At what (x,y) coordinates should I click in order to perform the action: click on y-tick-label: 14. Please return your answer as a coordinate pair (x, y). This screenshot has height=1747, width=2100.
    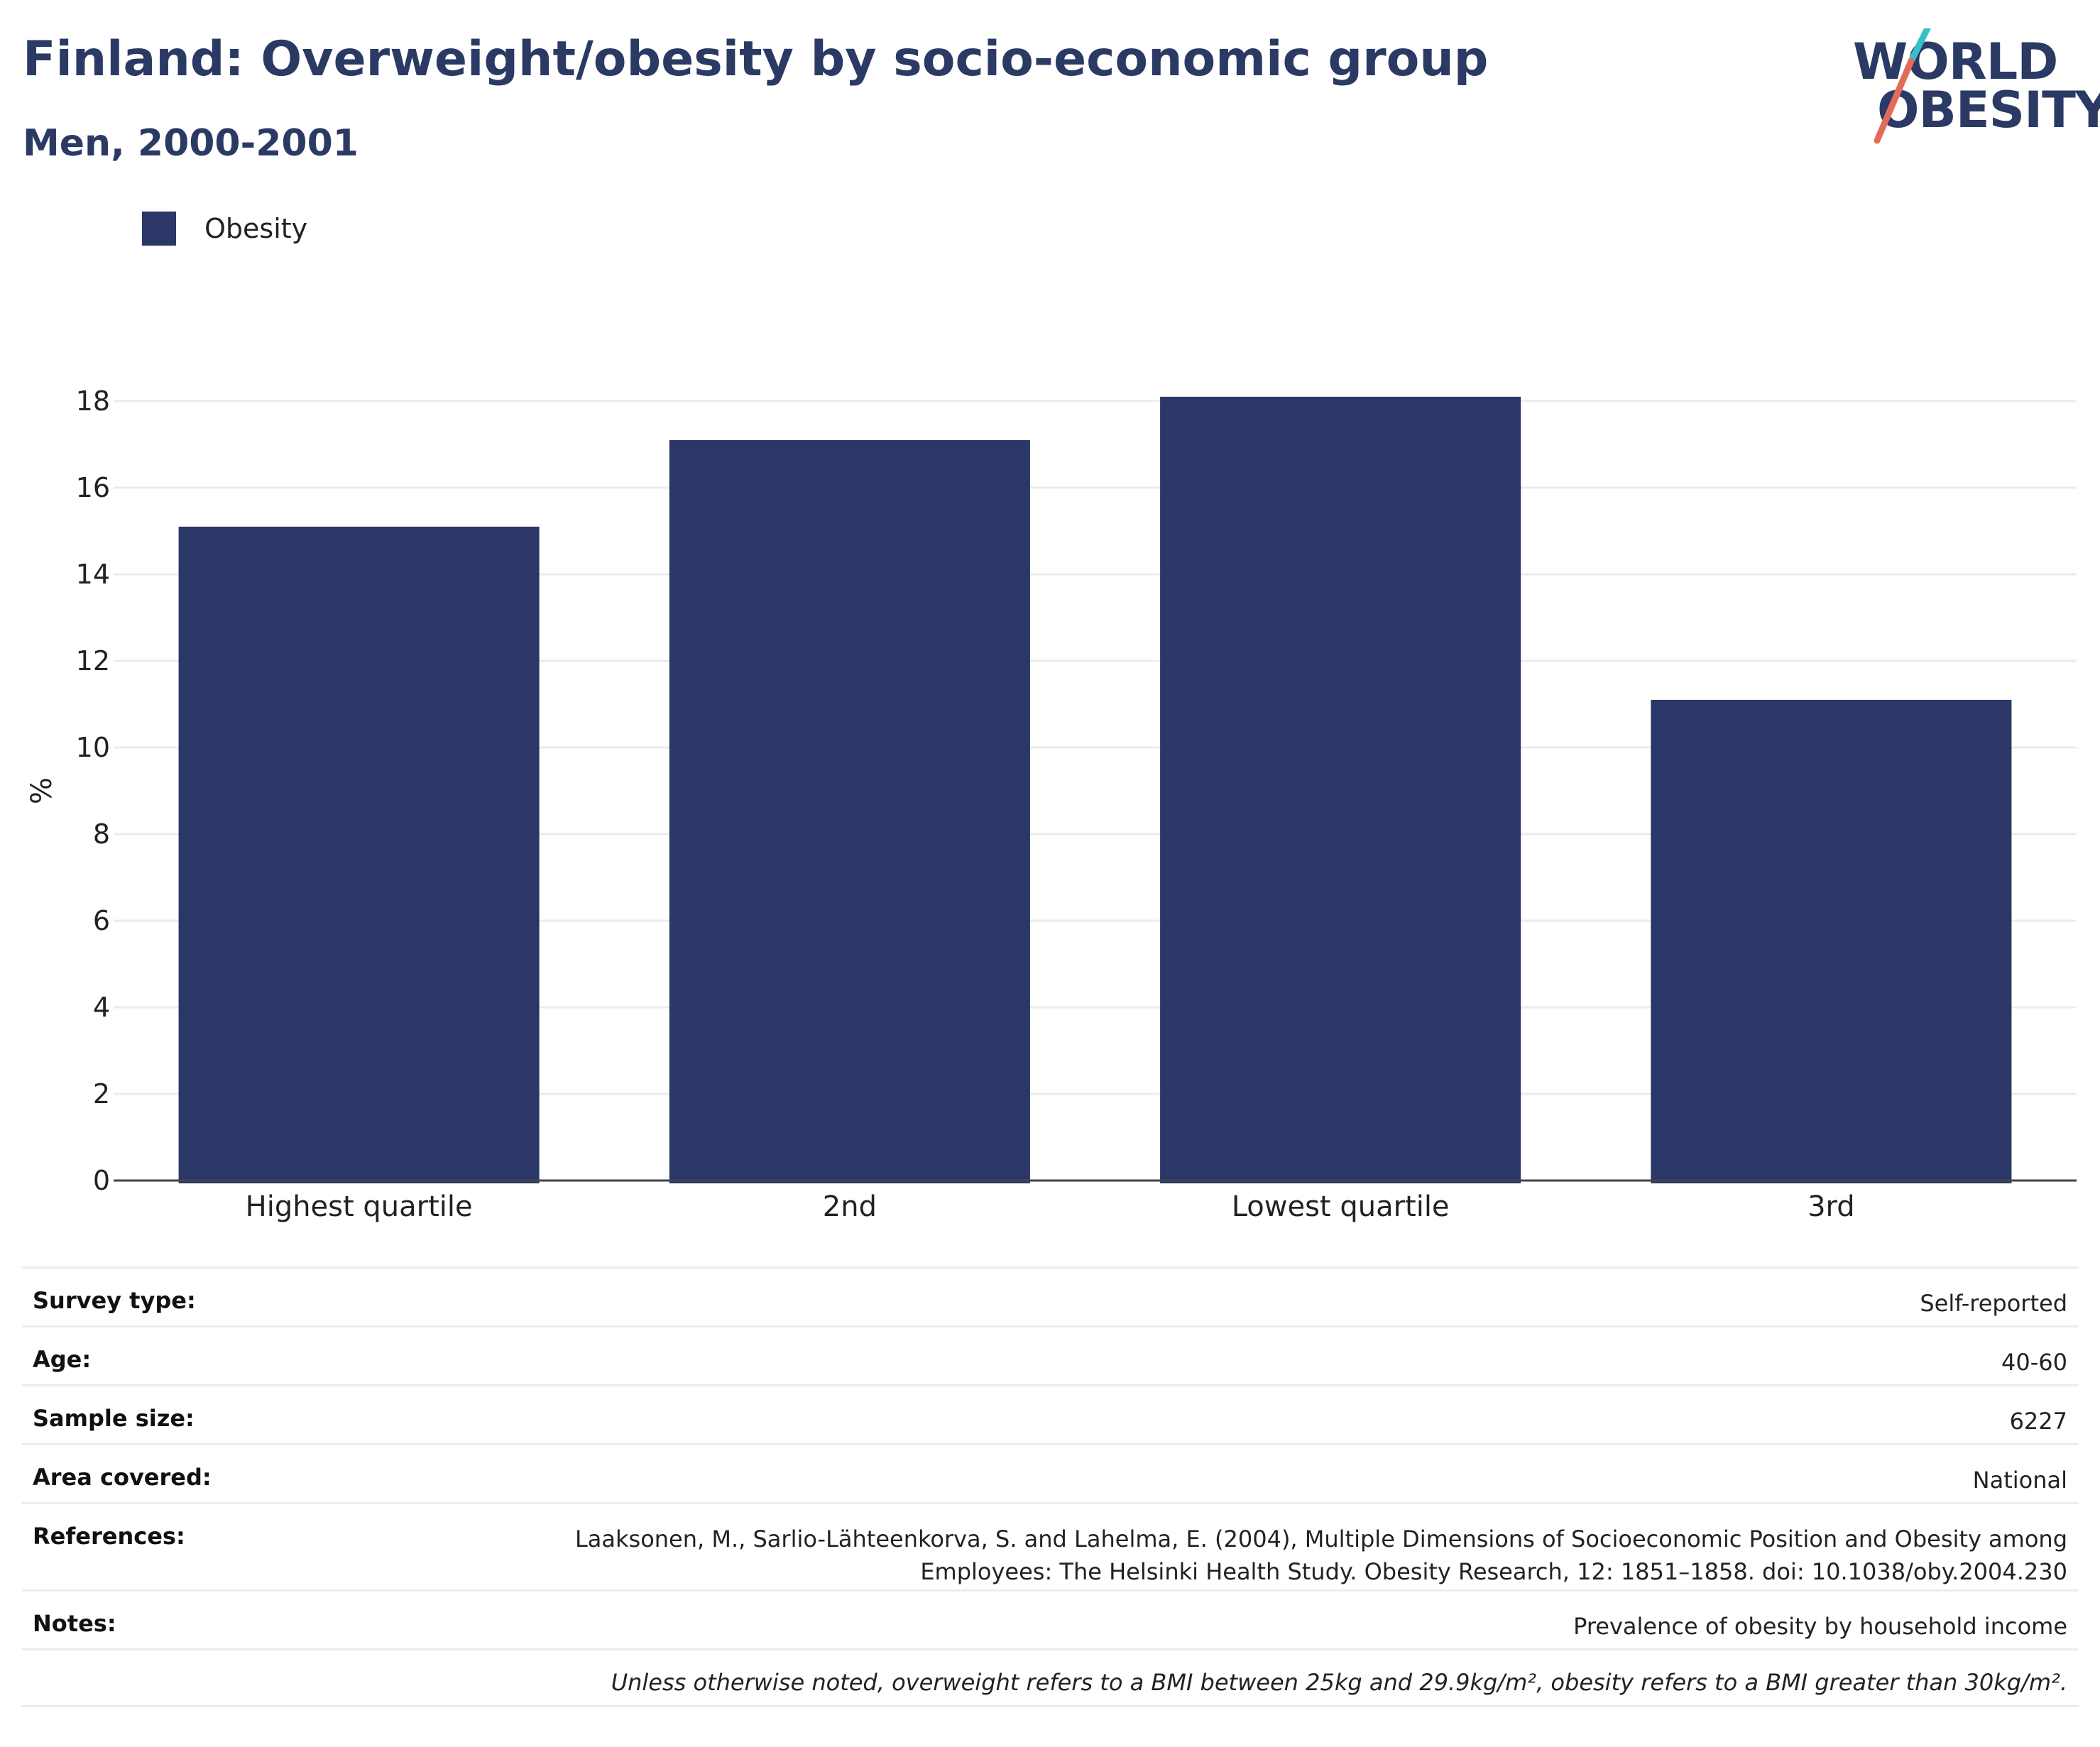
    Looking at the image, I should click on (93, 574).